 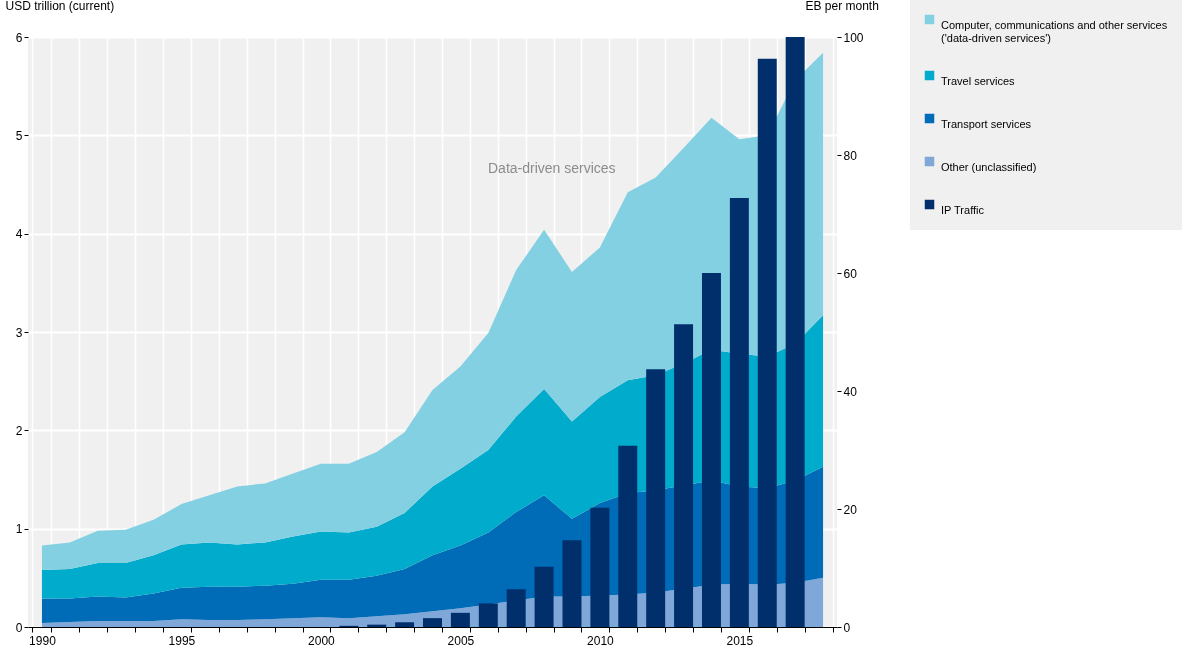 I want to click on y-tick-label: 1, so click(x=19, y=529).